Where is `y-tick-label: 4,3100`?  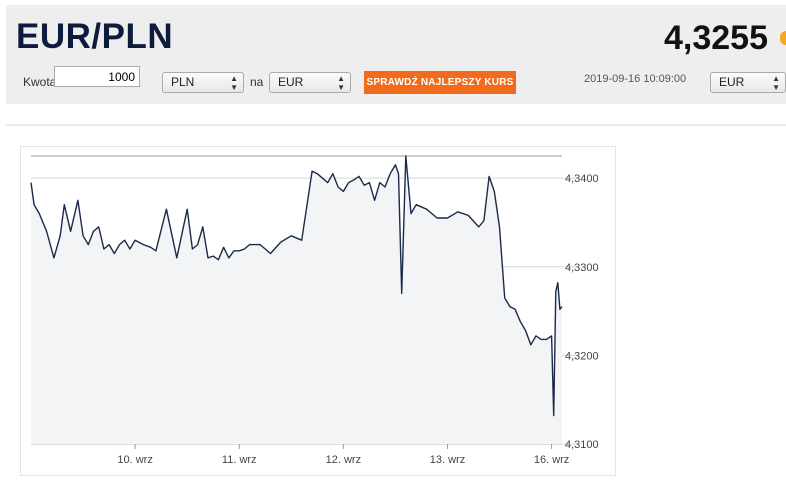
y-tick-label: 4,3100 is located at coordinates (582, 445).